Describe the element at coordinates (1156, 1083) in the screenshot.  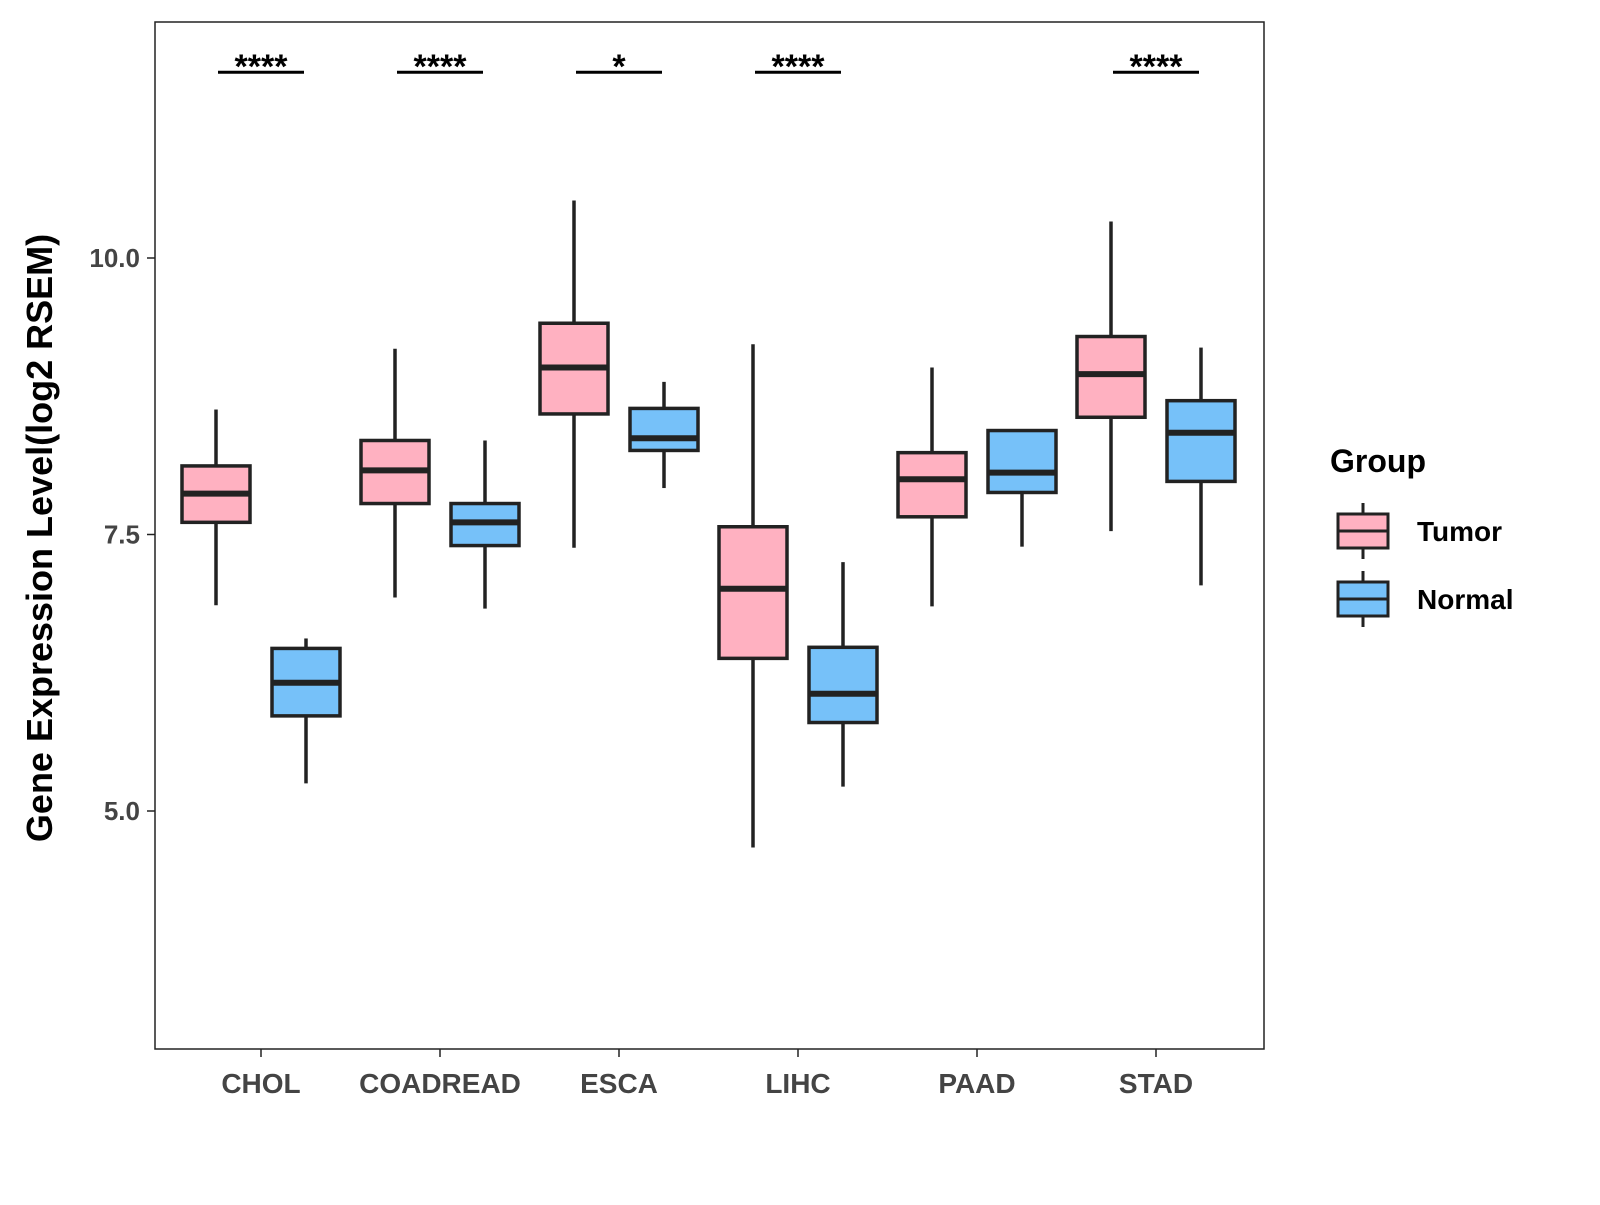
I see `x-tick-label: STAD` at that location.